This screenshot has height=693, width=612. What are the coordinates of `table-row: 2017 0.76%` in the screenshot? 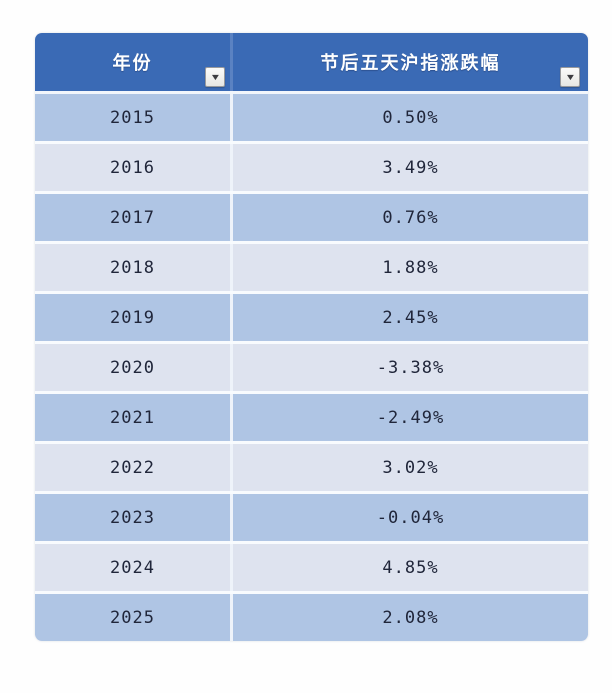 It's located at (311, 216).